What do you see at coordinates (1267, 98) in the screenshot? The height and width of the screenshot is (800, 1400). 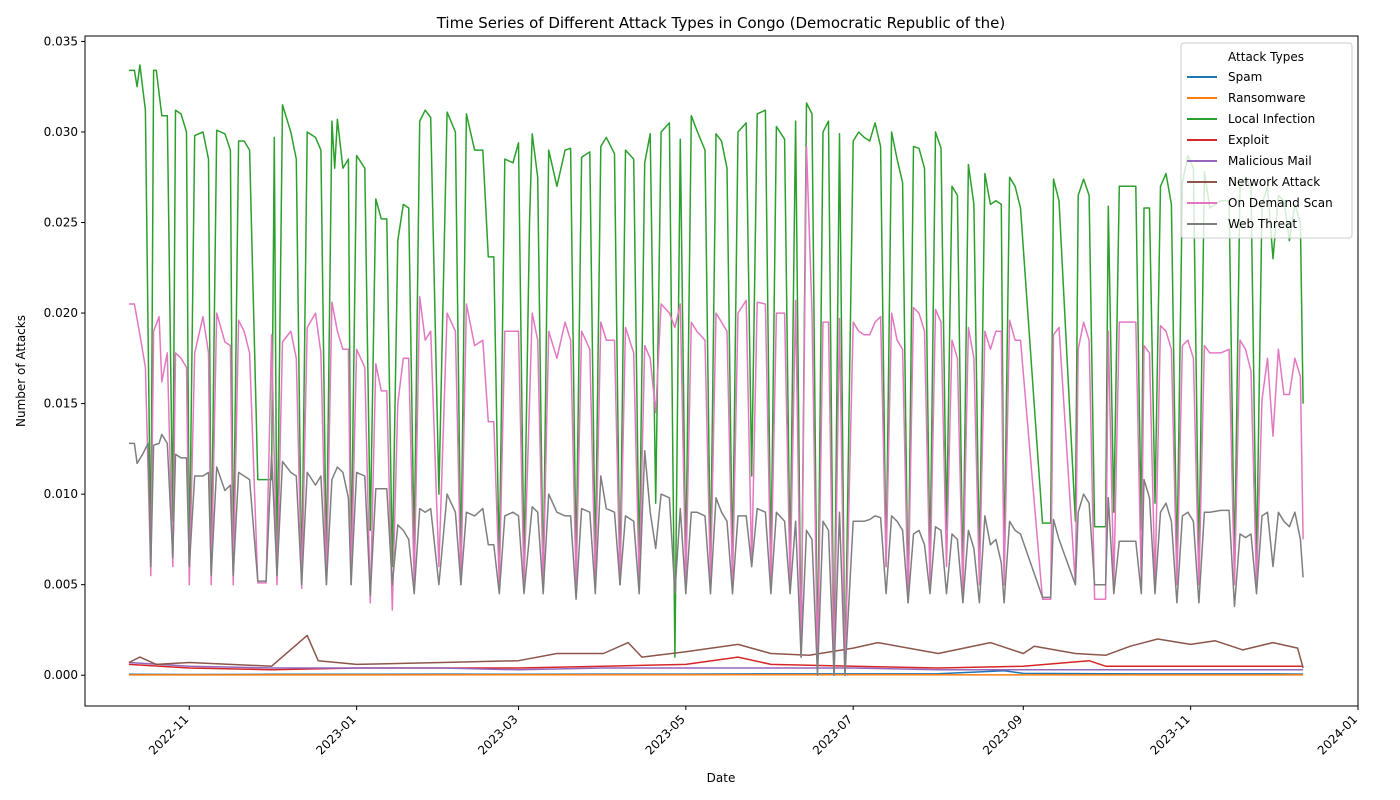 I see `legend-label: Ransomware` at bounding box center [1267, 98].